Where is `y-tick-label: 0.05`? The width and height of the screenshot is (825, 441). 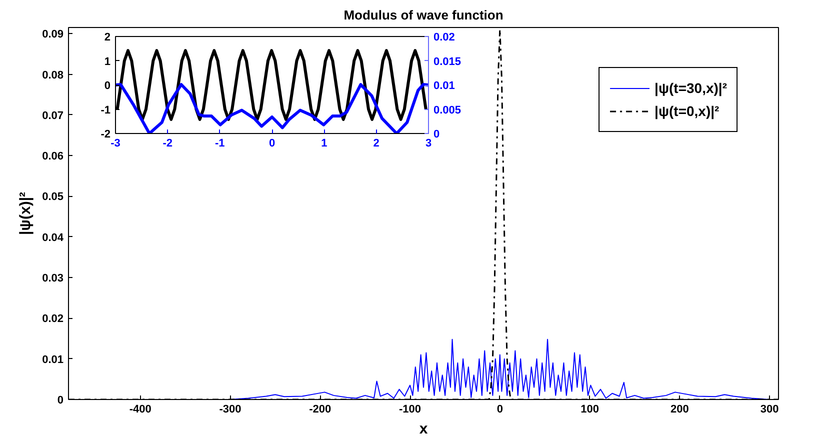 y-tick-label: 0.05 is located at coordinates (53, 197).